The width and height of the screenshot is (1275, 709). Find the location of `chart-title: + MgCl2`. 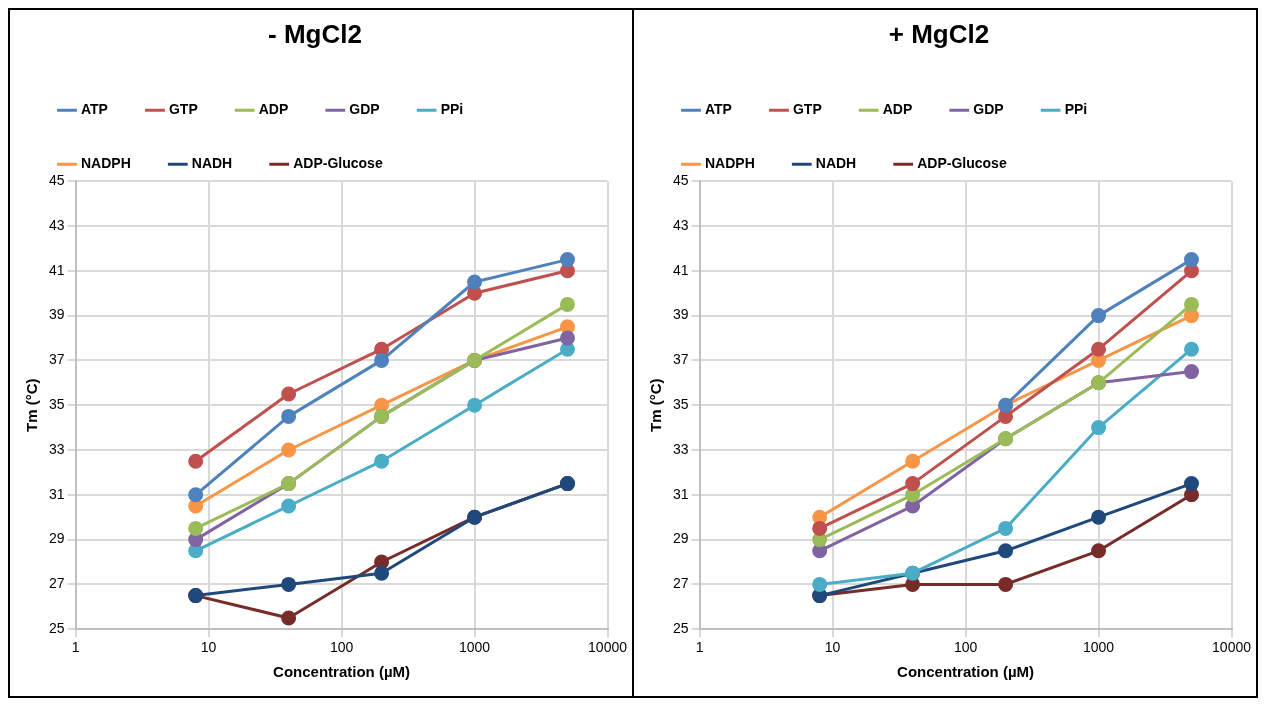

chart-title: + MgCl2 is located at coordinates (939, 33).